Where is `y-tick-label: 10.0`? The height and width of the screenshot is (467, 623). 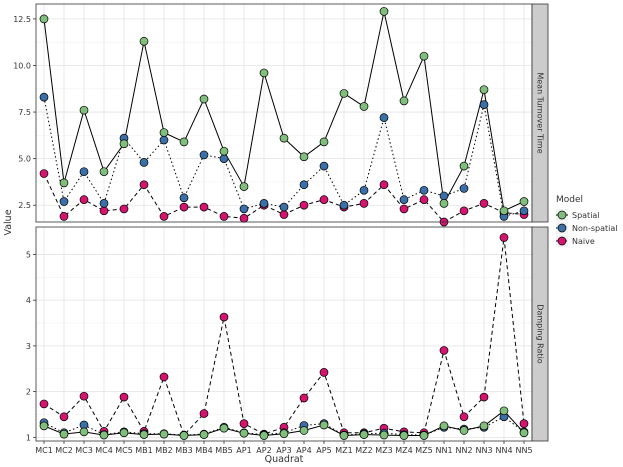 y-tick-label: 10.0 is located at coordinates (22, 65).